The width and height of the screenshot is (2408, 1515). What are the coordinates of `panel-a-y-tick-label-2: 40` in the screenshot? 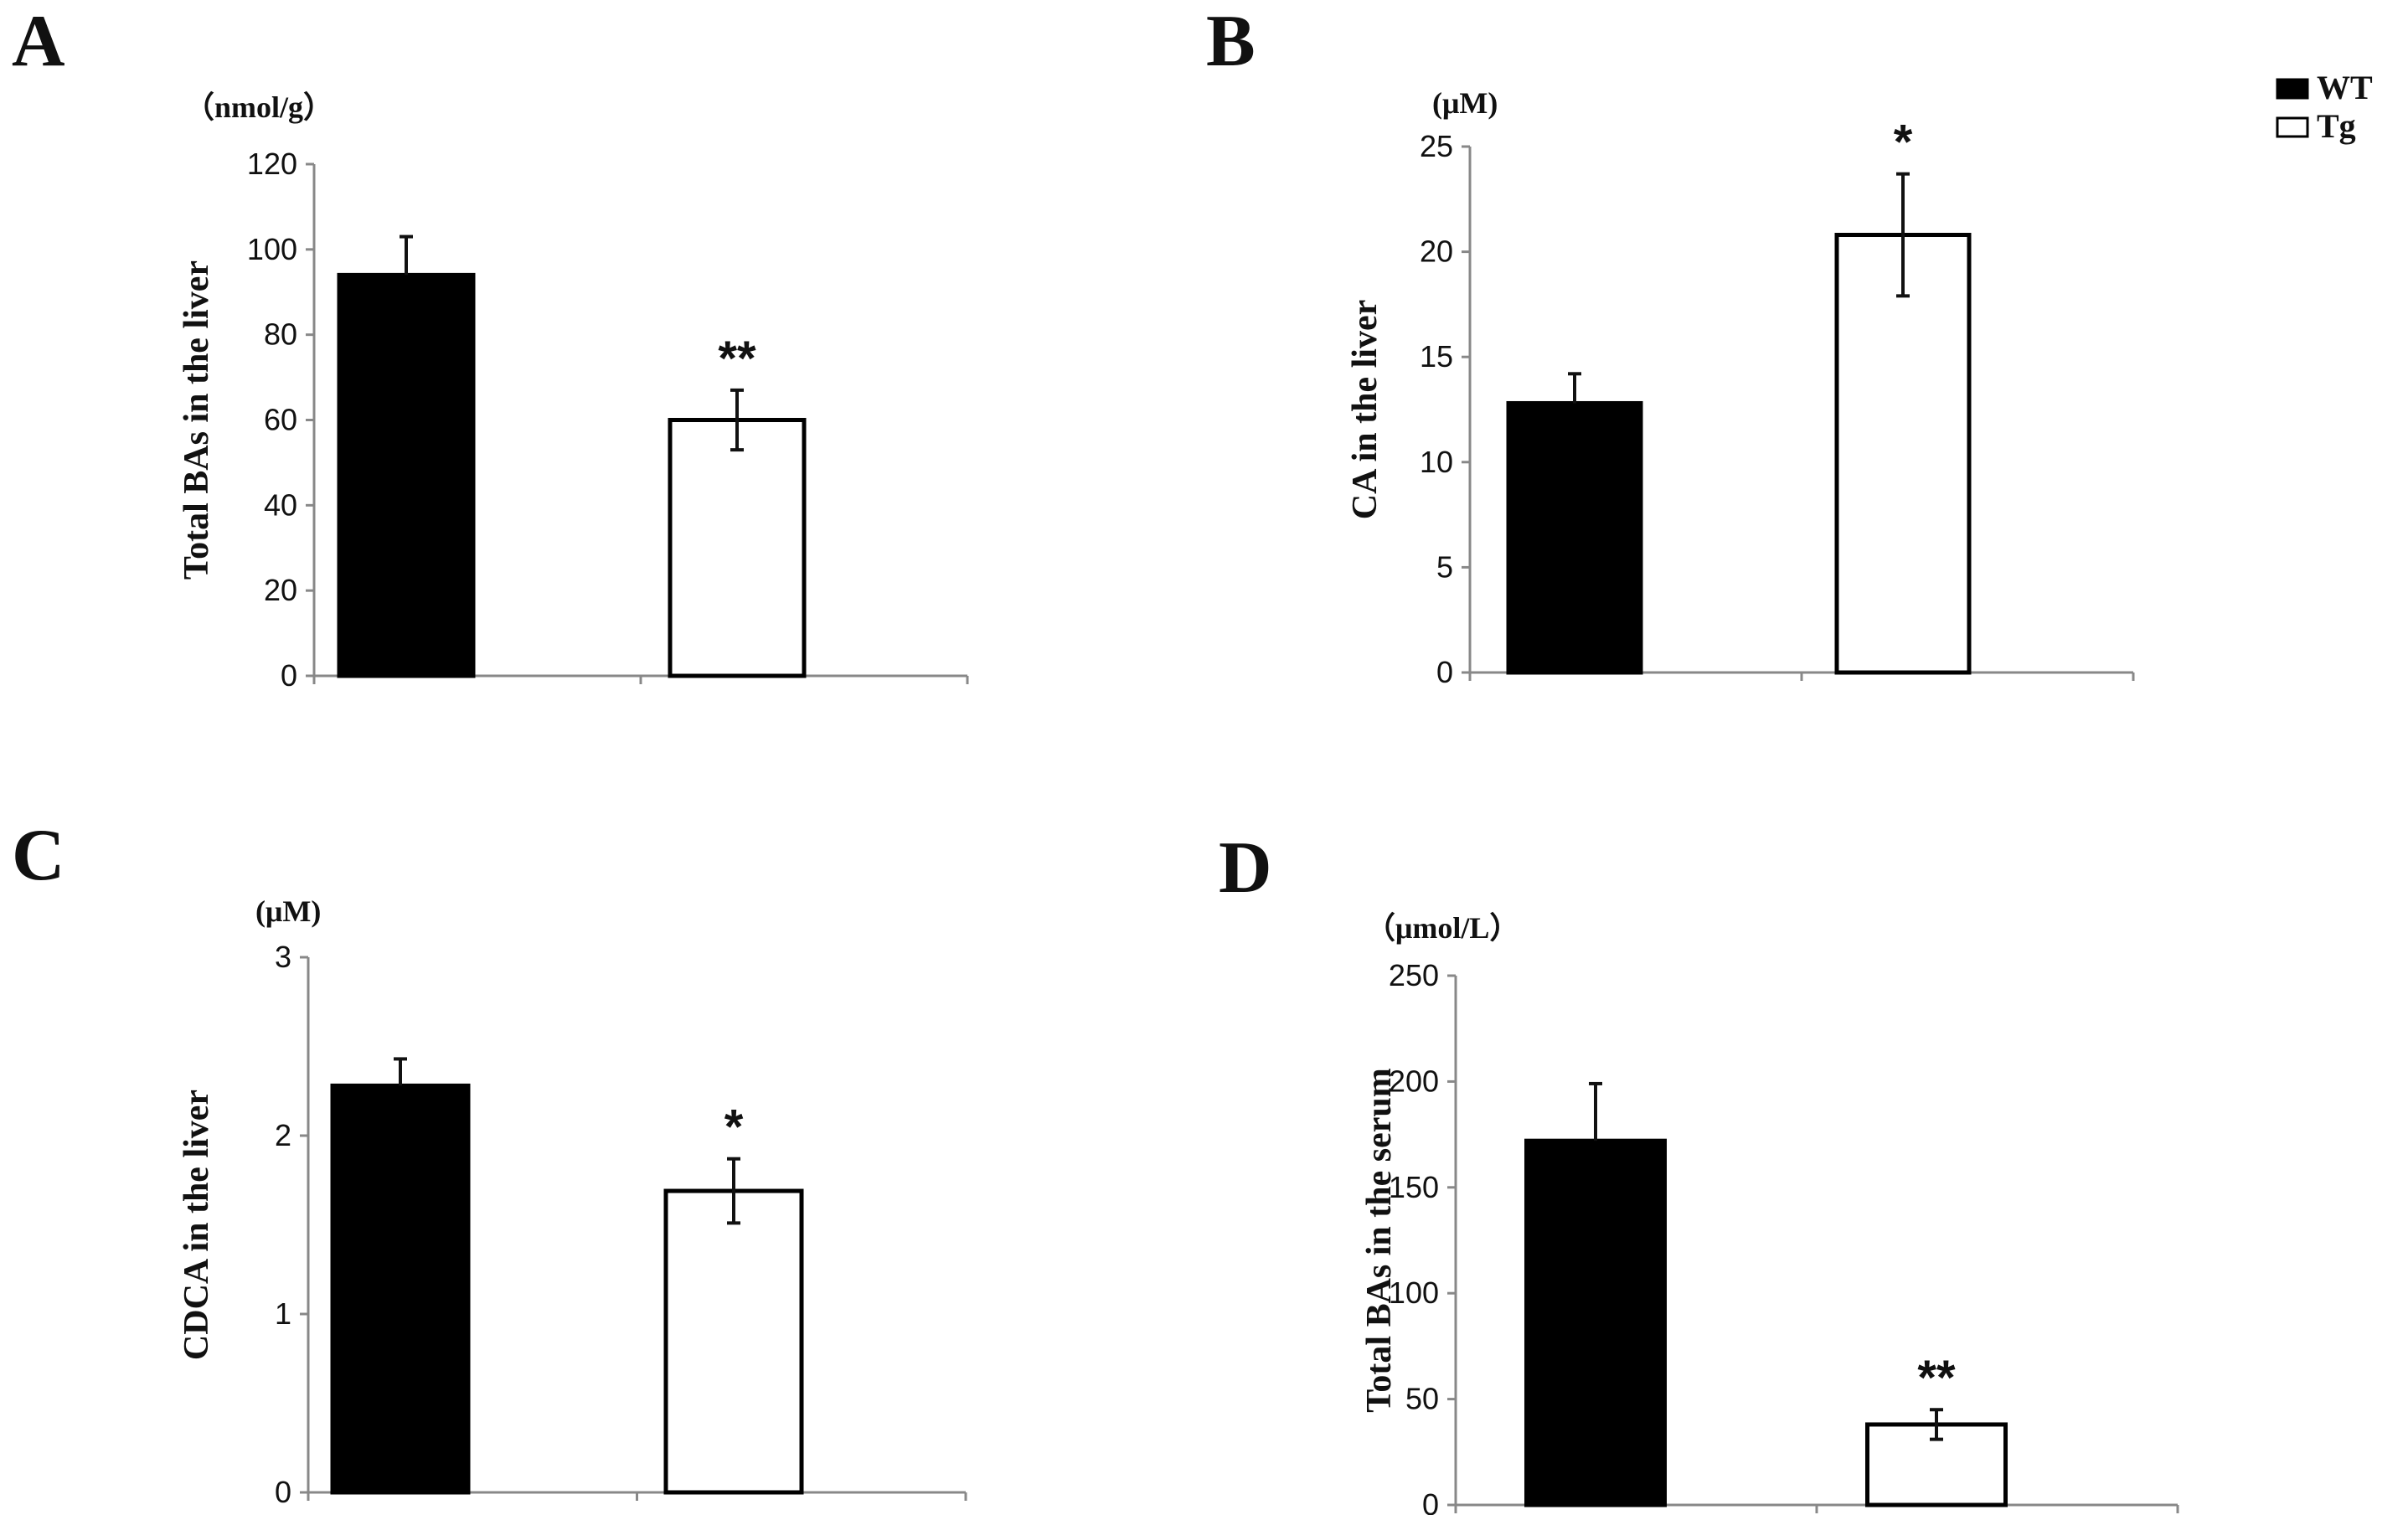 It's located at (280, 504).